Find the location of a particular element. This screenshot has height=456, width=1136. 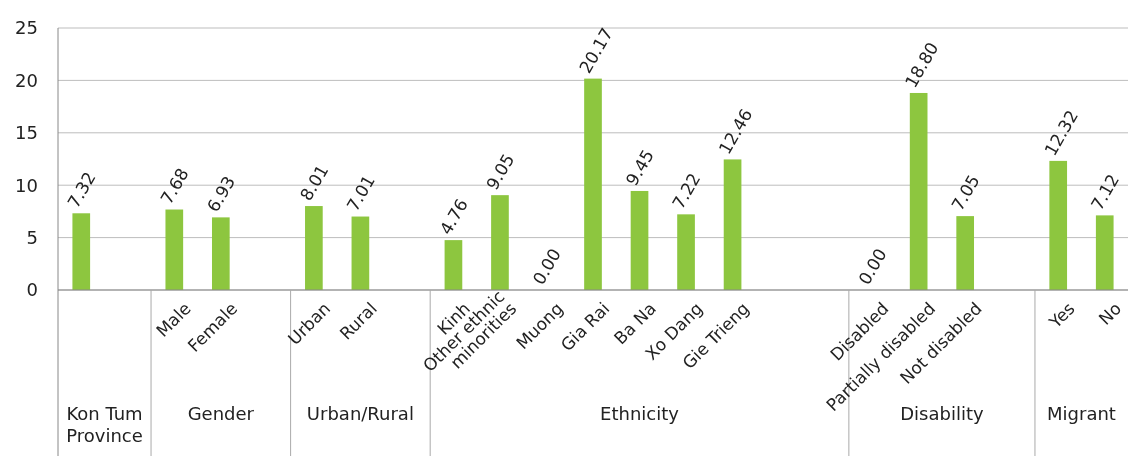

y-tick-label: 0 is located at coordinates (32, 290).